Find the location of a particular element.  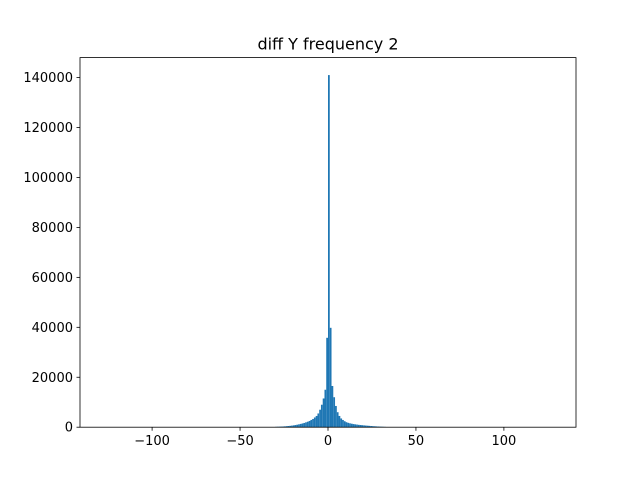

y-tick-label: 120000 is located at coordinates (48, 128).